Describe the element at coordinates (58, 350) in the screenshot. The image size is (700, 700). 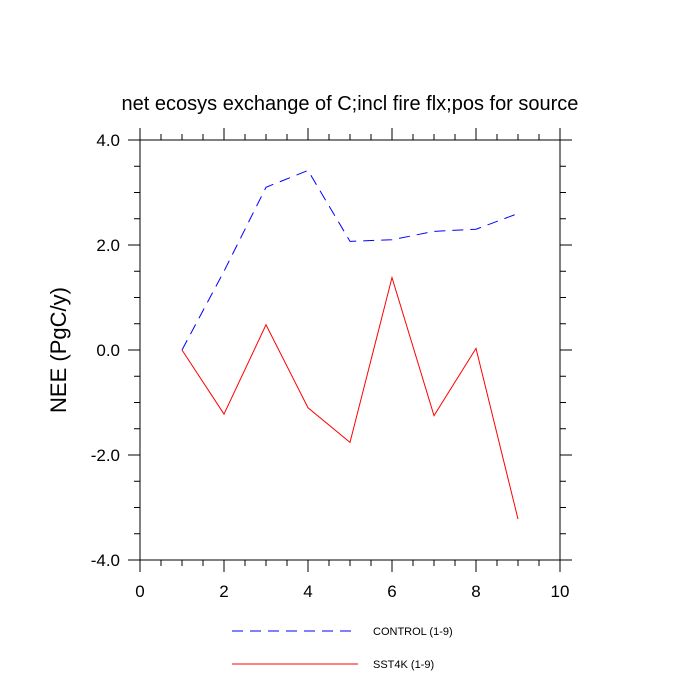
I see `y-axis-label: NEE (PgC/y)` at that location.